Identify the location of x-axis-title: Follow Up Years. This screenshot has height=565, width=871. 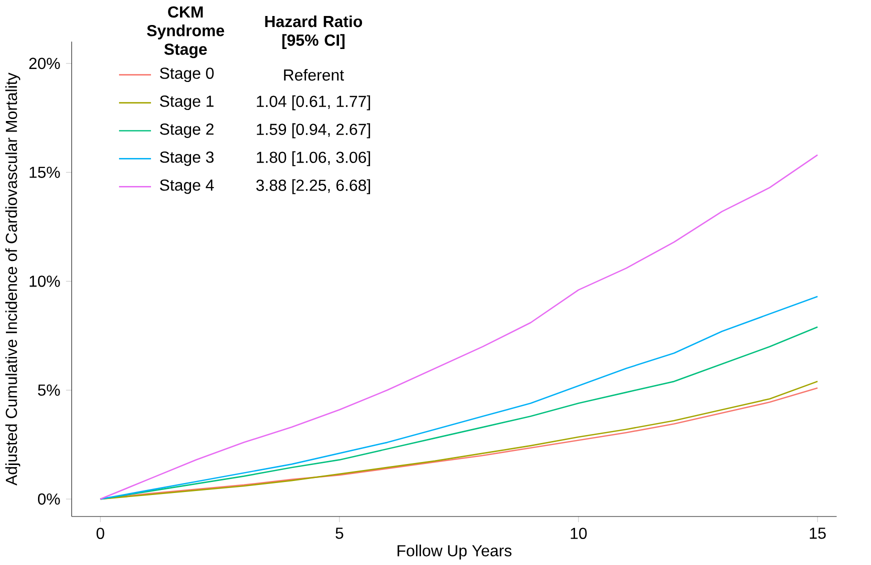
(455, 552).